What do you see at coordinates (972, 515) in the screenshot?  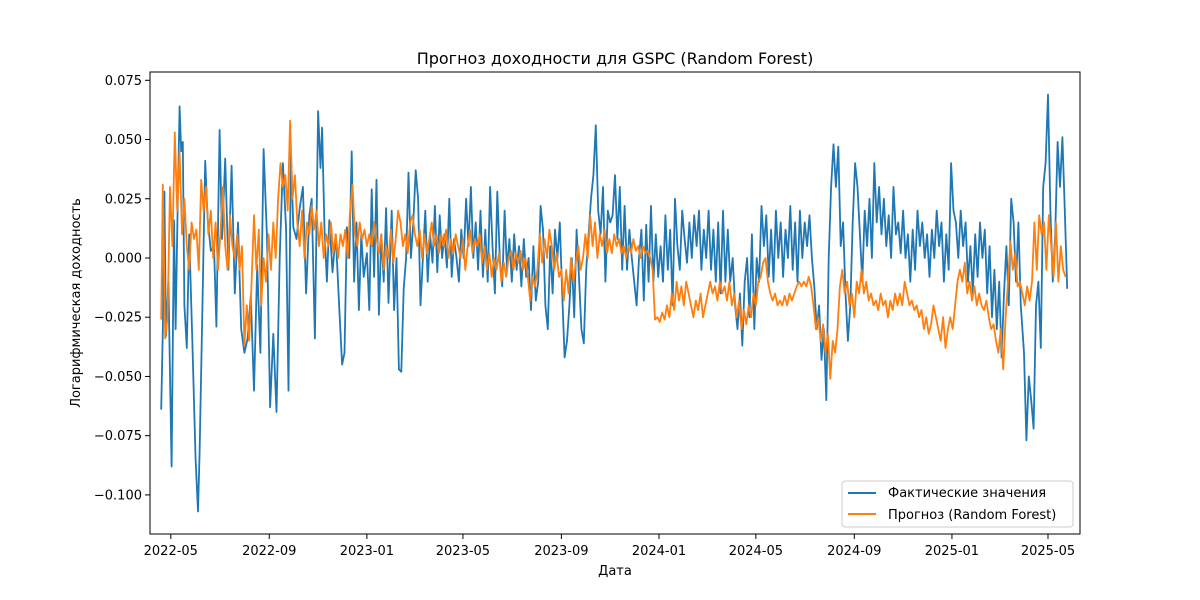 I see `legend-label-forecast: Прогноз (Random Forest)` at bounding box center [972, 515].